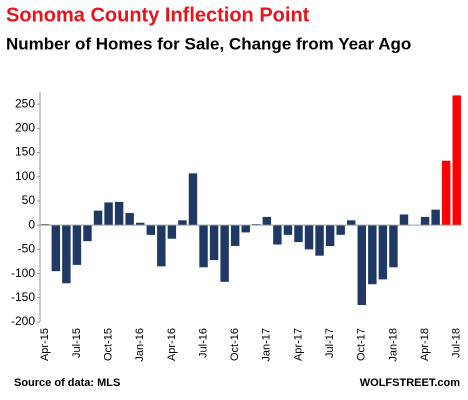 The width and height of the screenshot is (468, 400). What do you see at coordinates (267, 345) in the screenshot?
I see `x-tick-label: Jan-17` at bounding box center [267, 345].